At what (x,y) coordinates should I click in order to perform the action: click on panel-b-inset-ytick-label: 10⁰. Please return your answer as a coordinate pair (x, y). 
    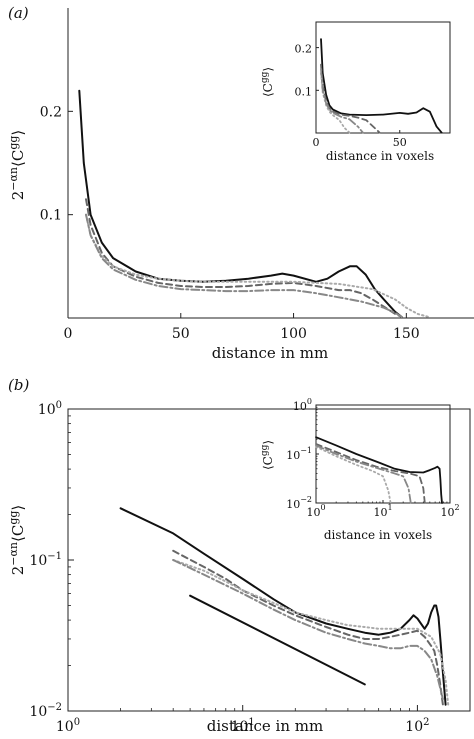
    Looking at the image, I should click on (302, 405).